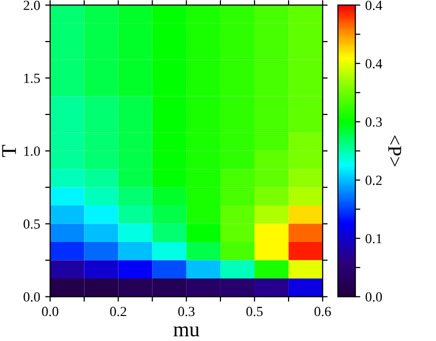  What do you see at coordinates (50, 311) in the screenshot?
I see `x-tick-label: 0.0` at bounding box center [50, 311].